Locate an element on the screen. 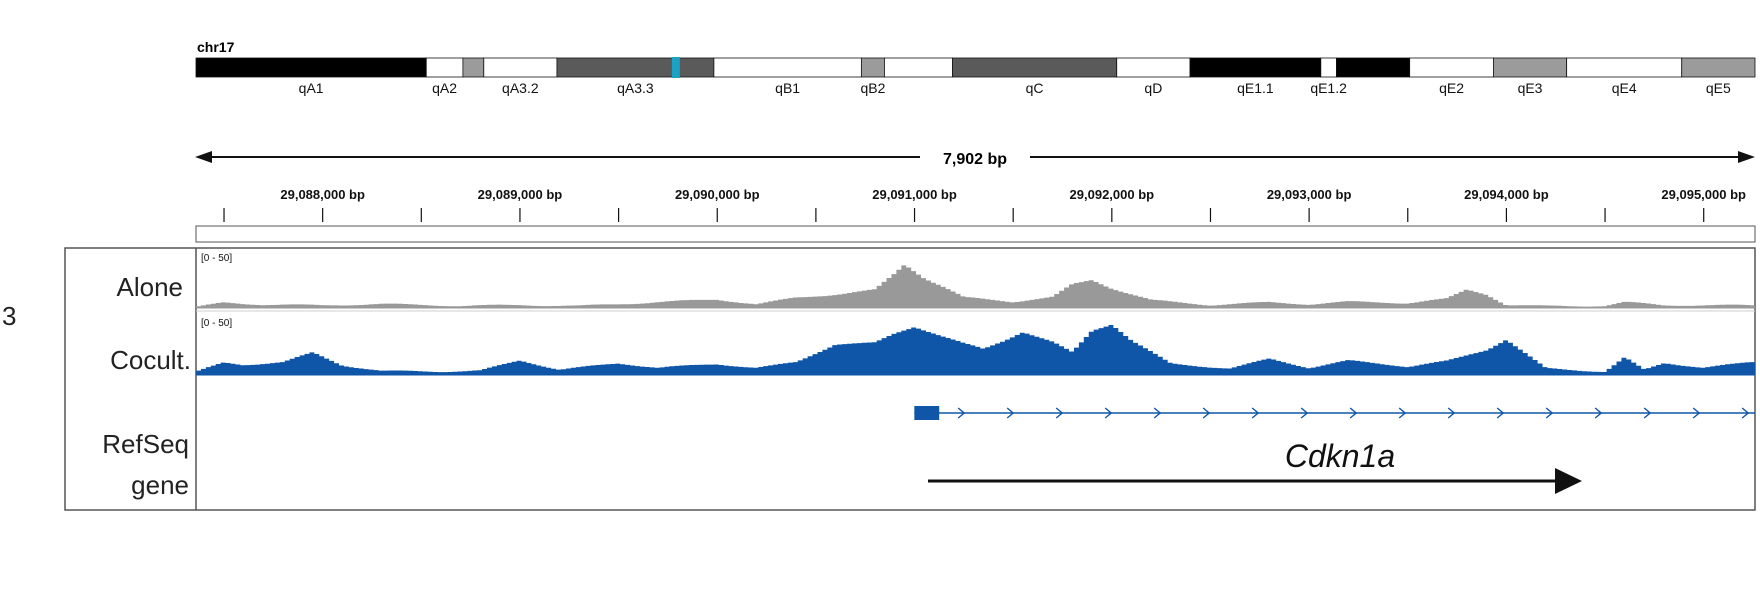  gene-exon is located at coordinates (927, 413).